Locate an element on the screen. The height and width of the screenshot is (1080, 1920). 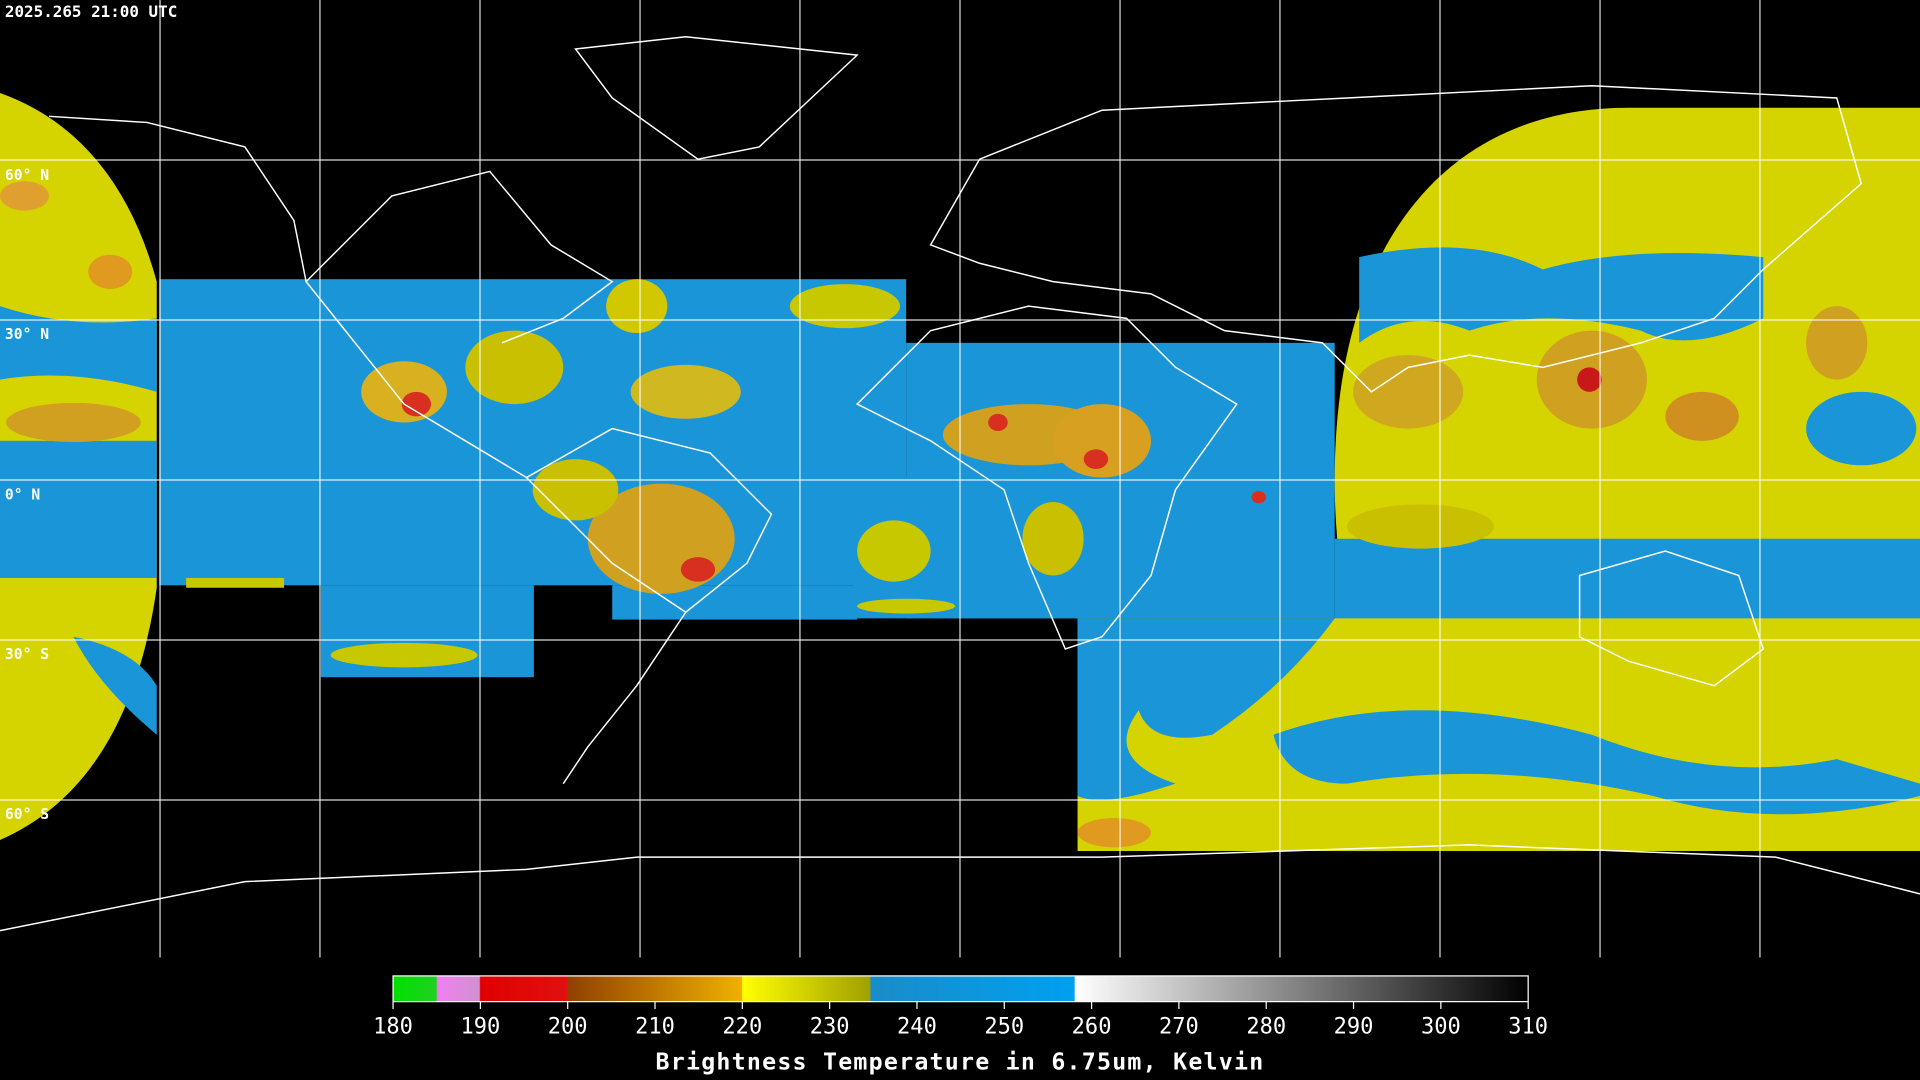
colorbar-tick-label: 240 is located at coordinates (917, 1026).